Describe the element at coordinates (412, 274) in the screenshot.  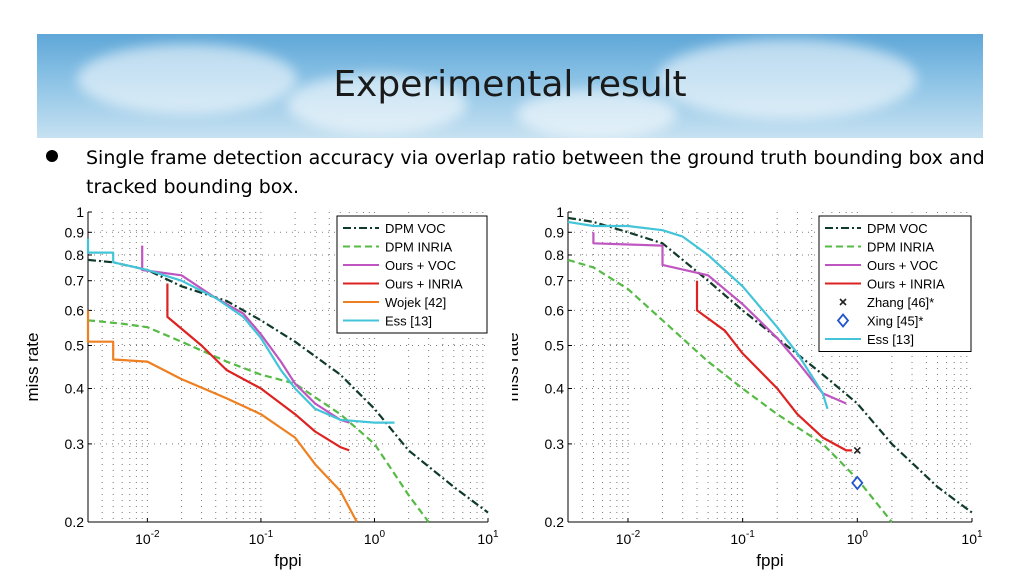
I see `legend-box` at that location.